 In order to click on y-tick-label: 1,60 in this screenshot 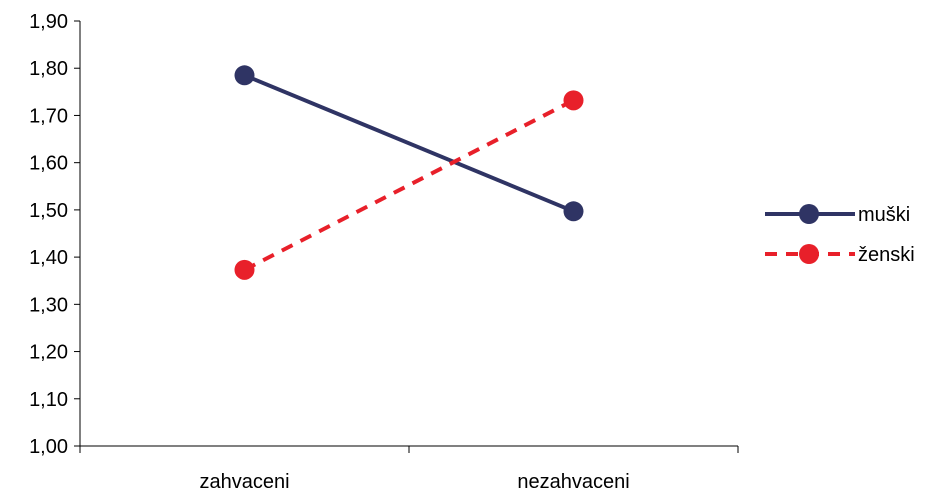, I will do `click(48, 164)`.